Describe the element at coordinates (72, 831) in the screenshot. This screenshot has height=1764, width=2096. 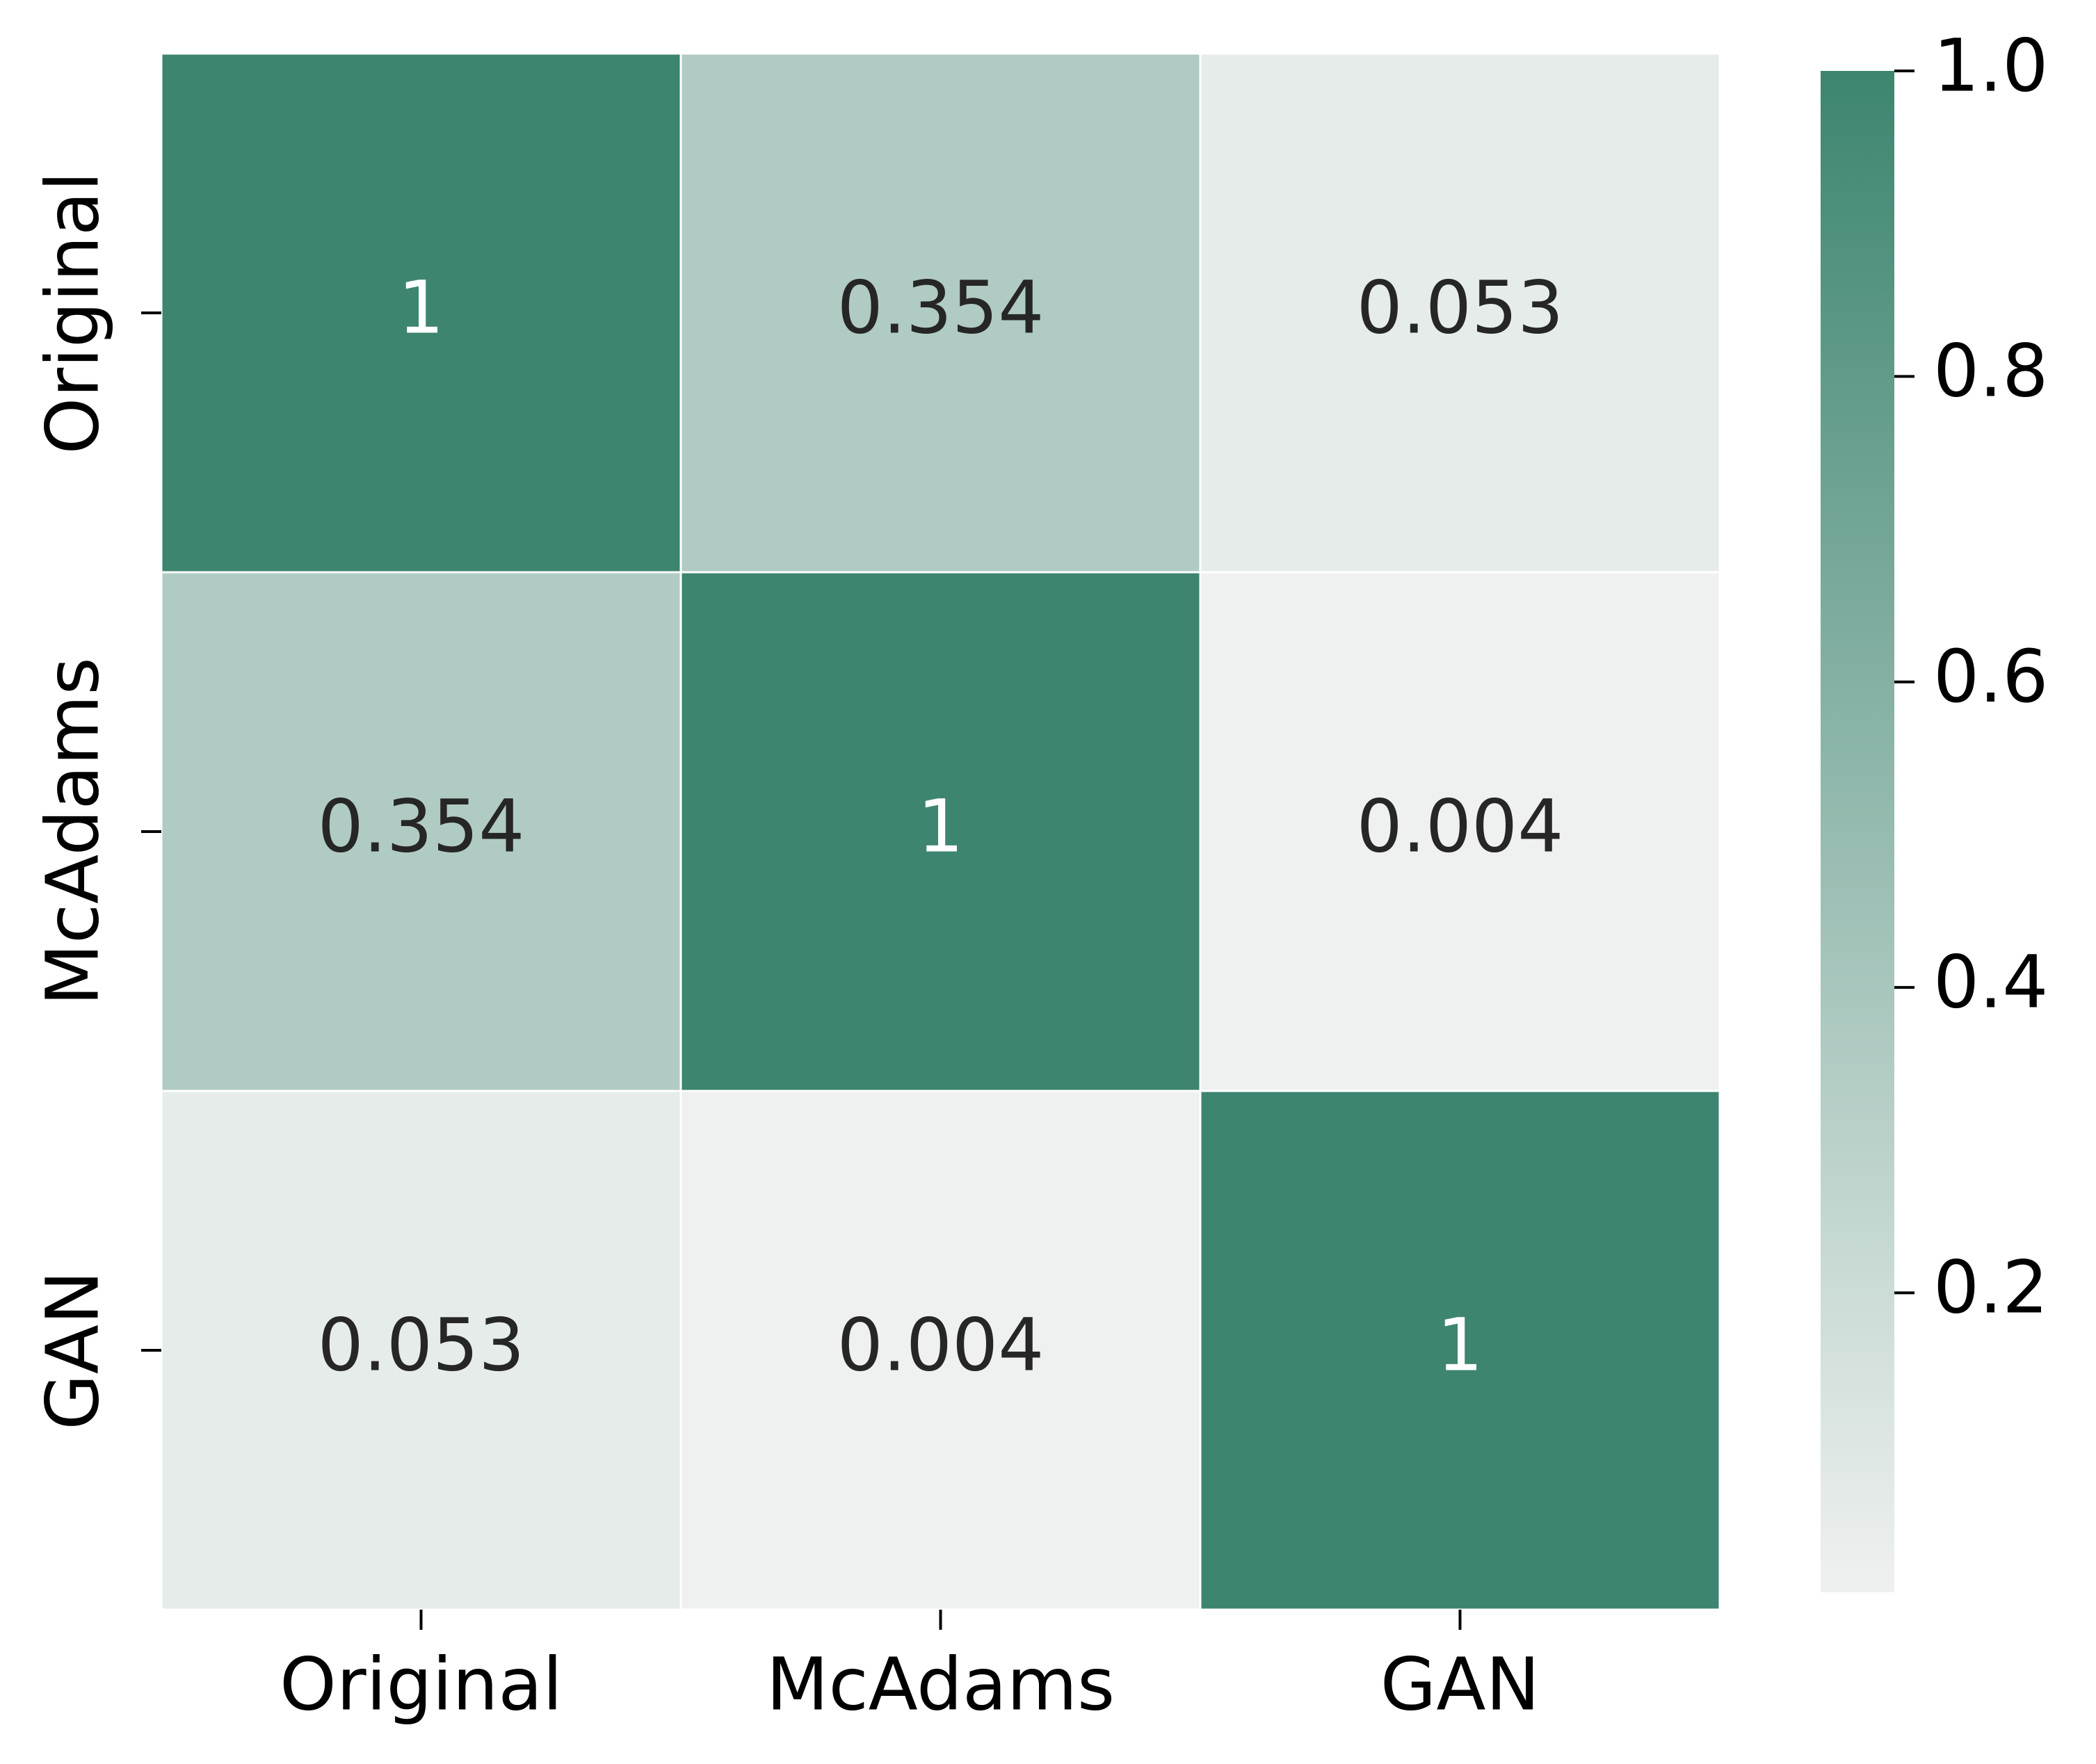
I see `y-tick-label: McAdams` at that location.